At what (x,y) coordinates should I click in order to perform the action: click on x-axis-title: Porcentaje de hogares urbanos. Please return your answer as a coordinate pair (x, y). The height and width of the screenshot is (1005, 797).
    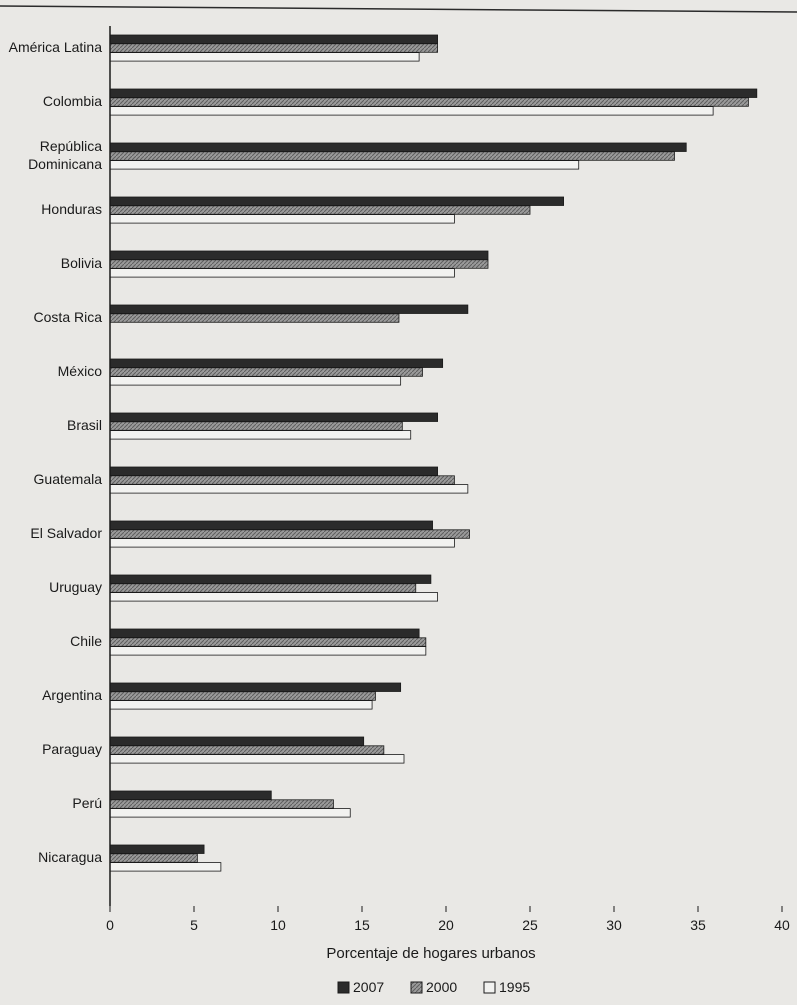
    Looking at the image, I should click on (430, 953).